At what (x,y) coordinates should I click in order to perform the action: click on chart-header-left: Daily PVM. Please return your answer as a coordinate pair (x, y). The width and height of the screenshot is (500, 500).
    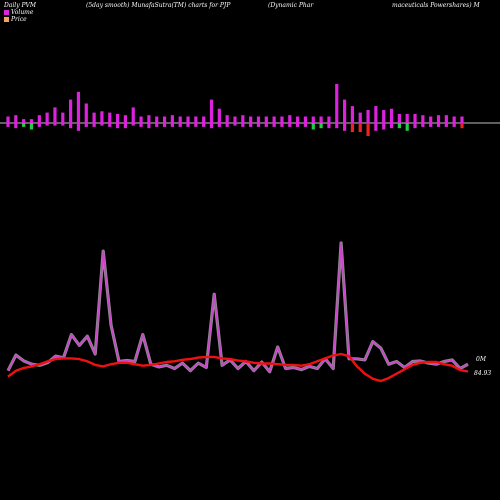
    Looking at the image, I should click on (20, 5).